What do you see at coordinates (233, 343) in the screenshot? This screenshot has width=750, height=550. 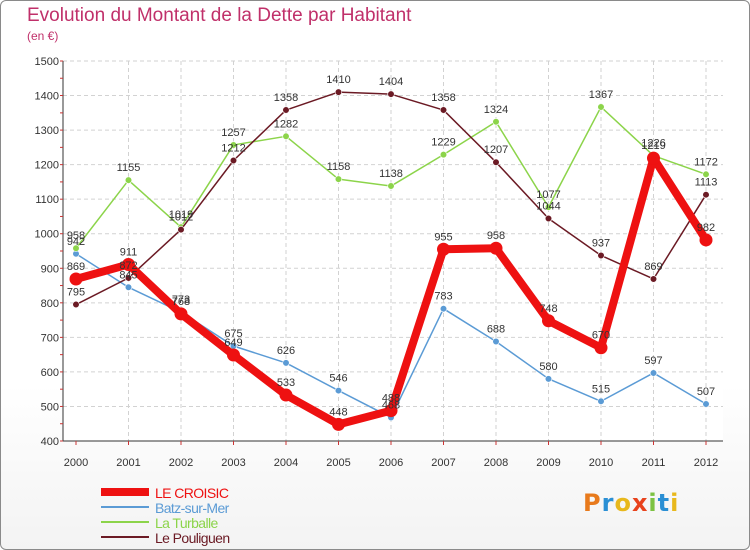 I see `data-label-le-croisic: 649` at bounding box center [233, 343].